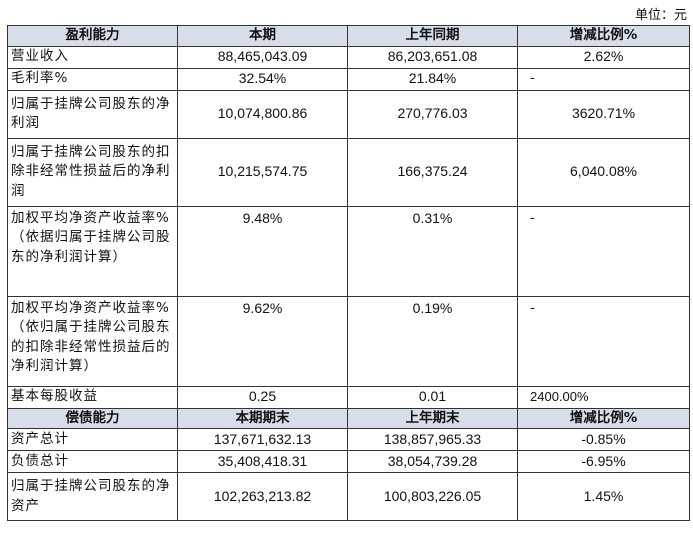  Describe the element at coordinates (262, 496) in the screenshot. I see `current-value: 102,263,213.82` at that location.